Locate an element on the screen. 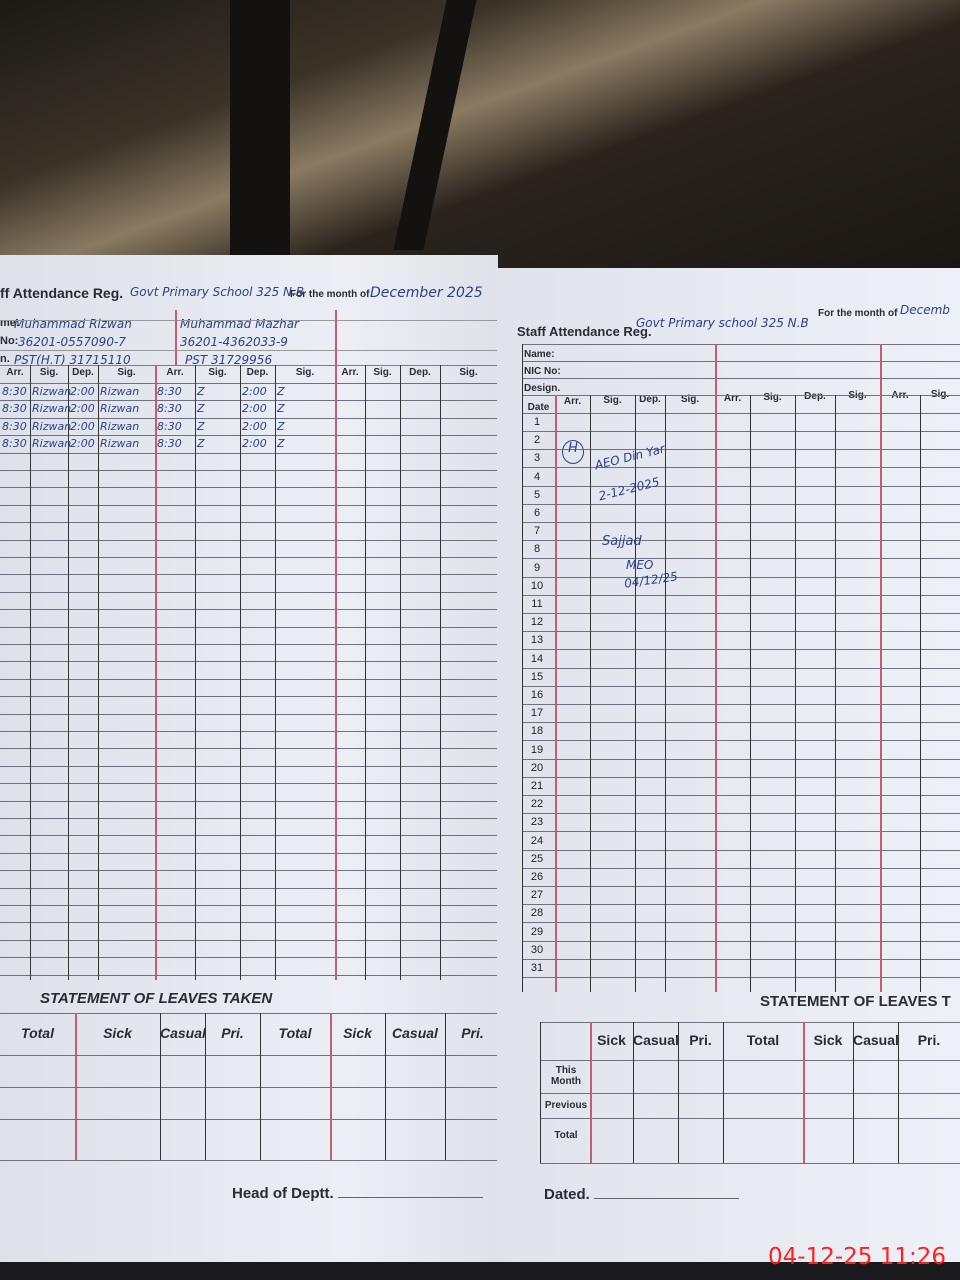  register-title: ff Attendance Reg. is located at coordinates (62, 293).